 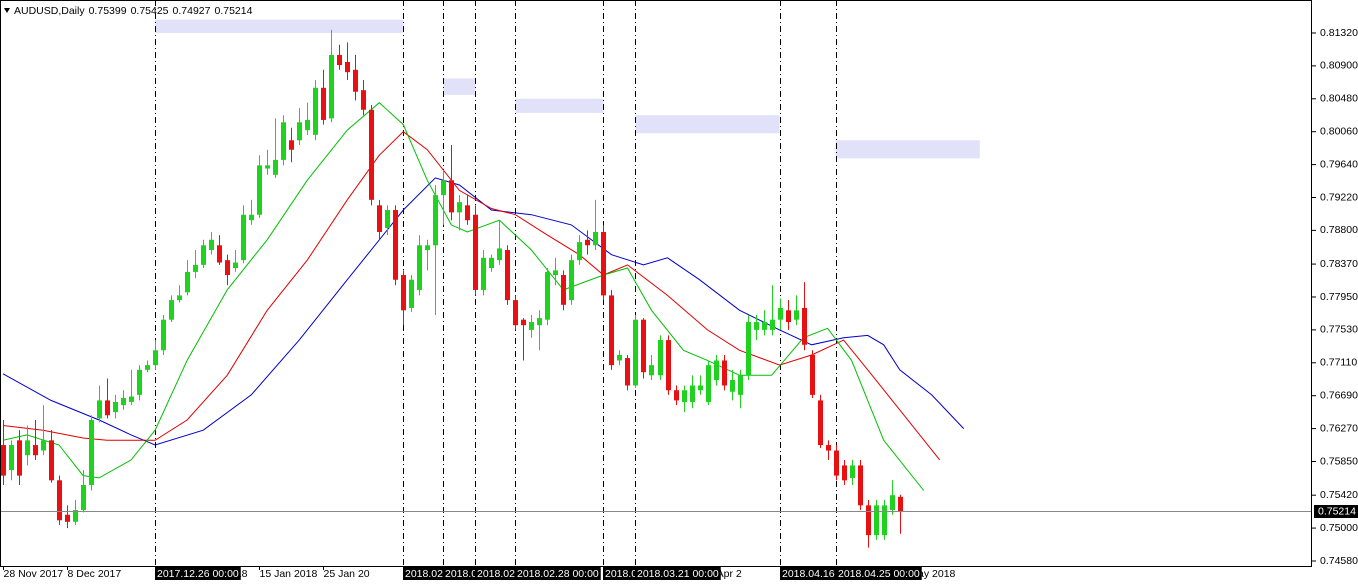 What do you see at coordinates (1339, 33) in the screenshot?
I see `y-tick-label: 0.81320` at bounding box center [1339, 33].